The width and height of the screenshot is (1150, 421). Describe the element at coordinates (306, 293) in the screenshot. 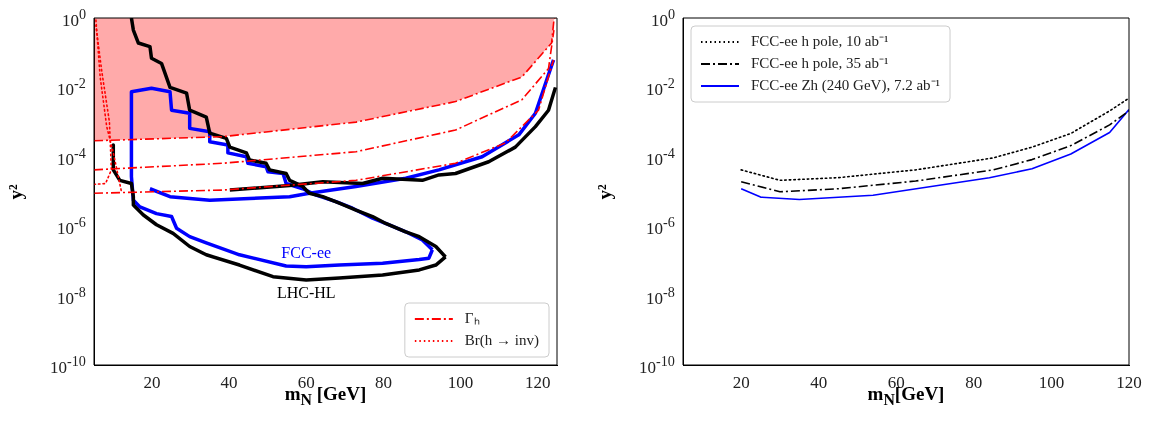

I see `annotation: LHC-HL` at that location.